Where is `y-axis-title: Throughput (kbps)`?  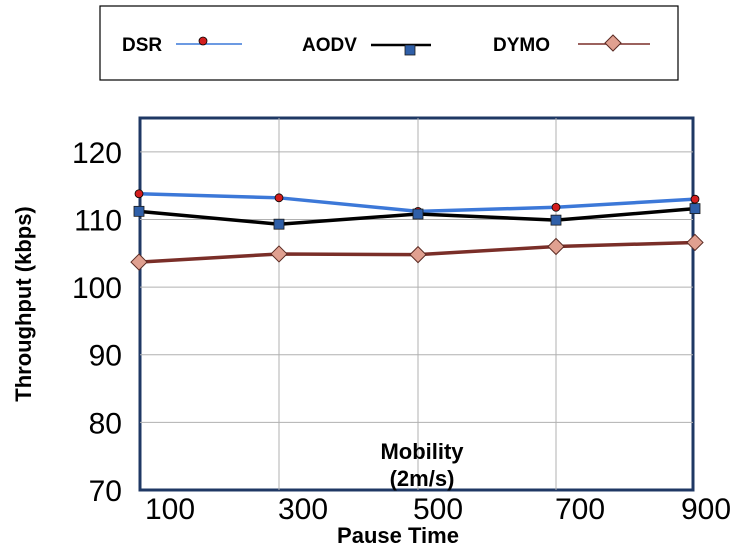
y-axis-title: Throughput (kbps) is located at coordinates (23, 304).